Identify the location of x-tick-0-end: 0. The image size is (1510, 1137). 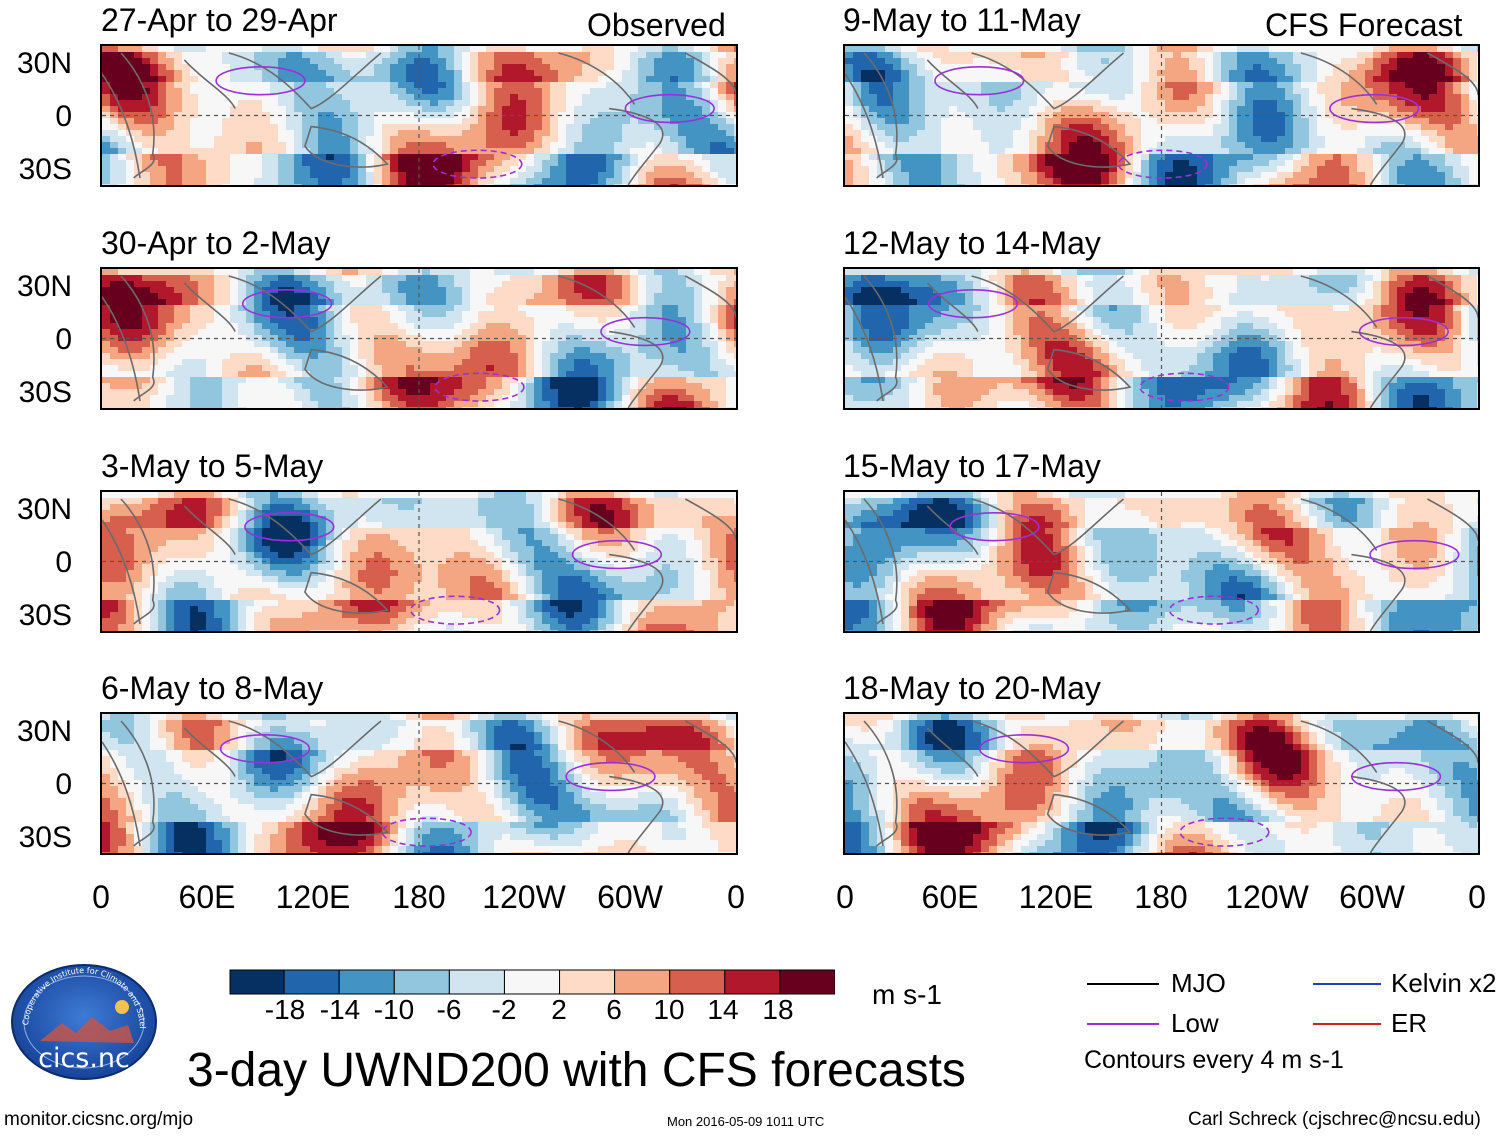
(1477, 897).